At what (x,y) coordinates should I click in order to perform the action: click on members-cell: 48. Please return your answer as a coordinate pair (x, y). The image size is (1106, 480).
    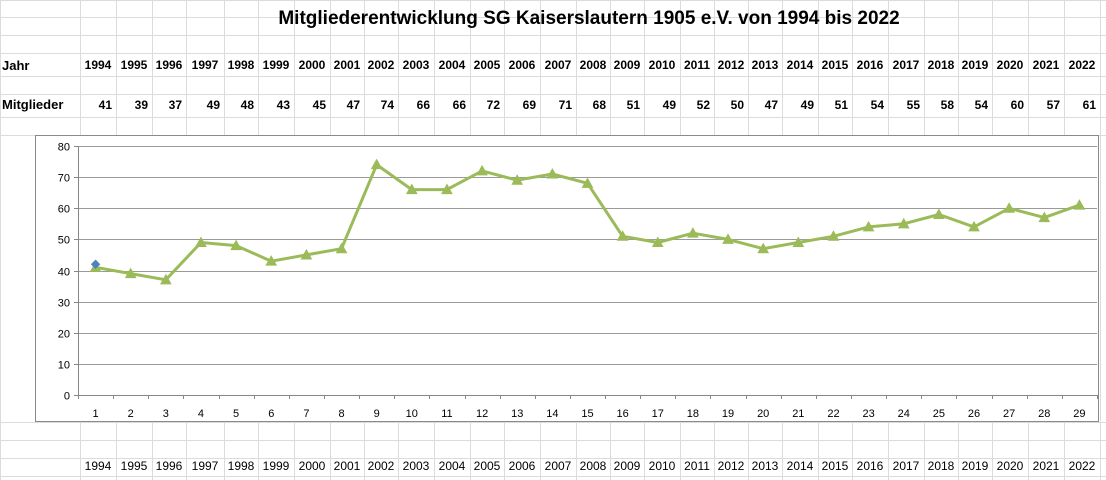
    Looking at the image, I should click on (247, 105).